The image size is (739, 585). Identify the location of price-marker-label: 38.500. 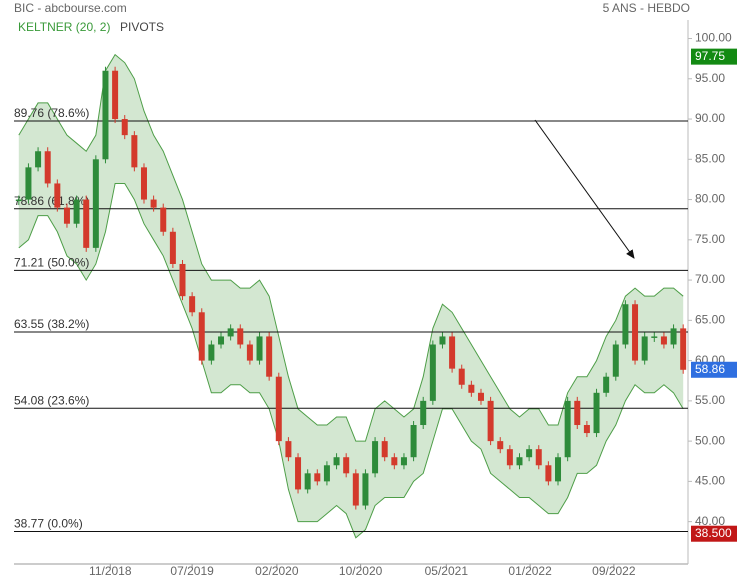
(713, 533).